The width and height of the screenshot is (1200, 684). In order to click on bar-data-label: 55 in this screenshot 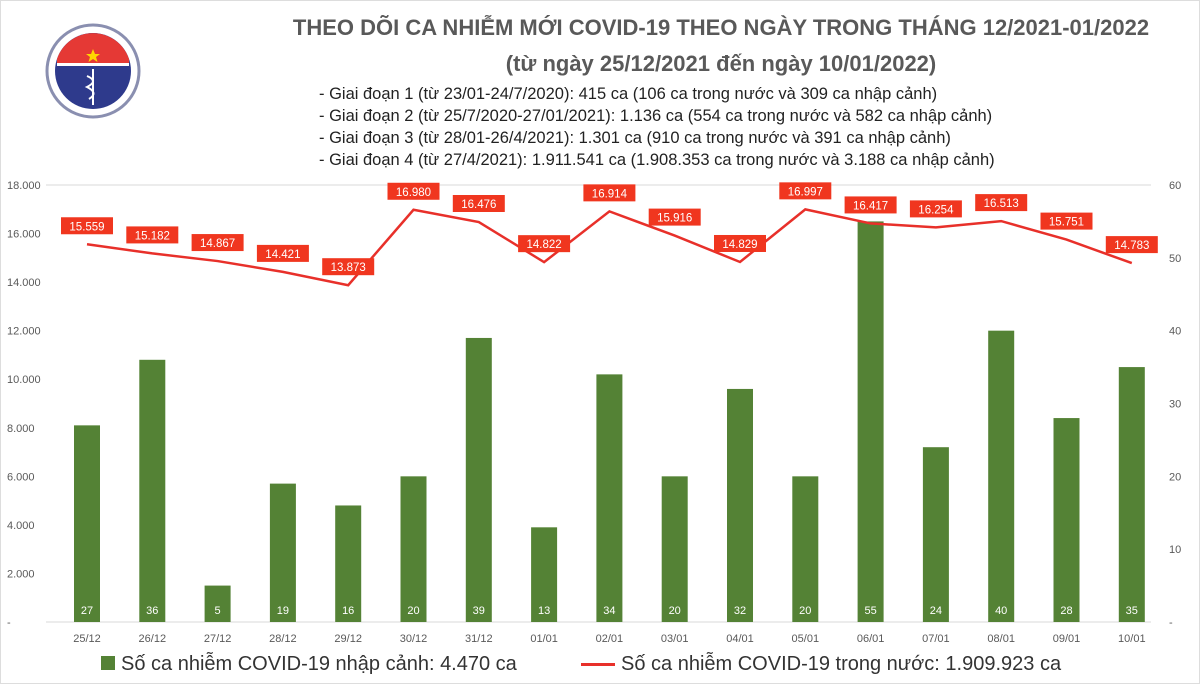, I will do `click(870, 611)`.